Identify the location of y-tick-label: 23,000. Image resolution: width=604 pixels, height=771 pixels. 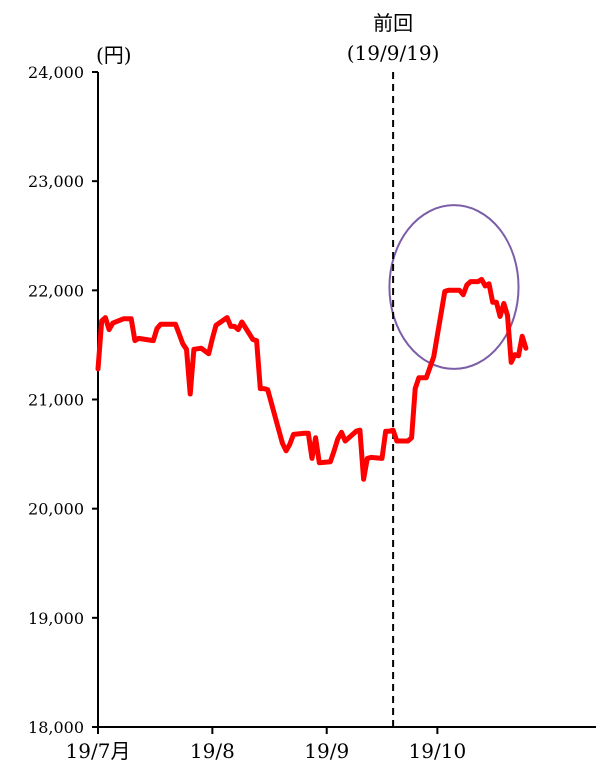
(56, 181).